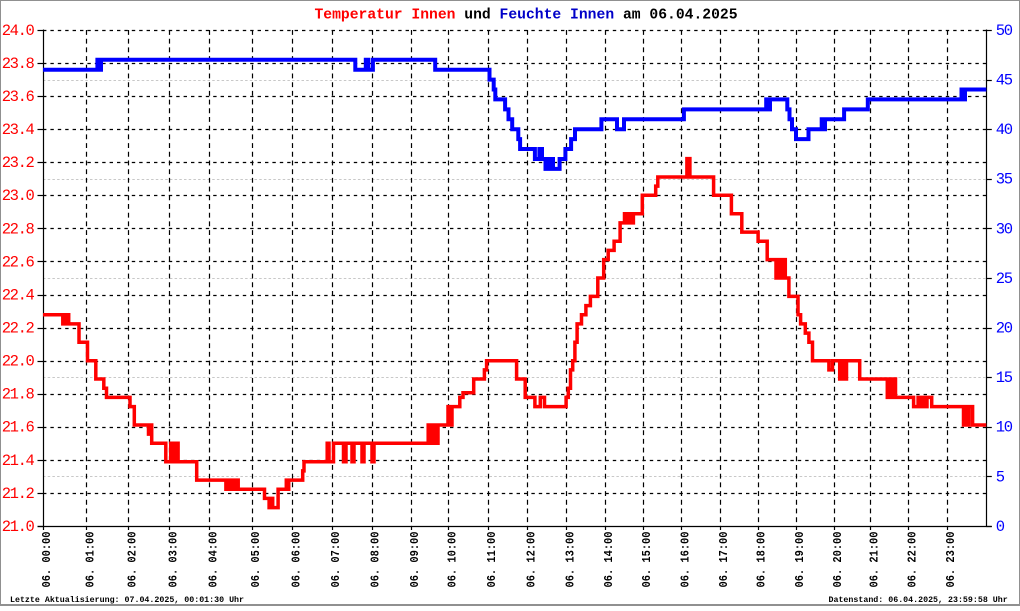 The image size is (1020, 611). What do you see at coordinates (18, 130) in the screenshot?
I see `svg-text: 23.4` at bounding box center [18, 130].